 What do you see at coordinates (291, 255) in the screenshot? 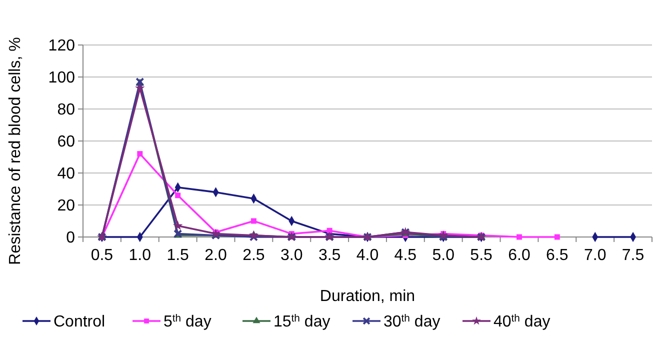
I see `x-tick-label: 3.0` at bounding box center [291, 255].